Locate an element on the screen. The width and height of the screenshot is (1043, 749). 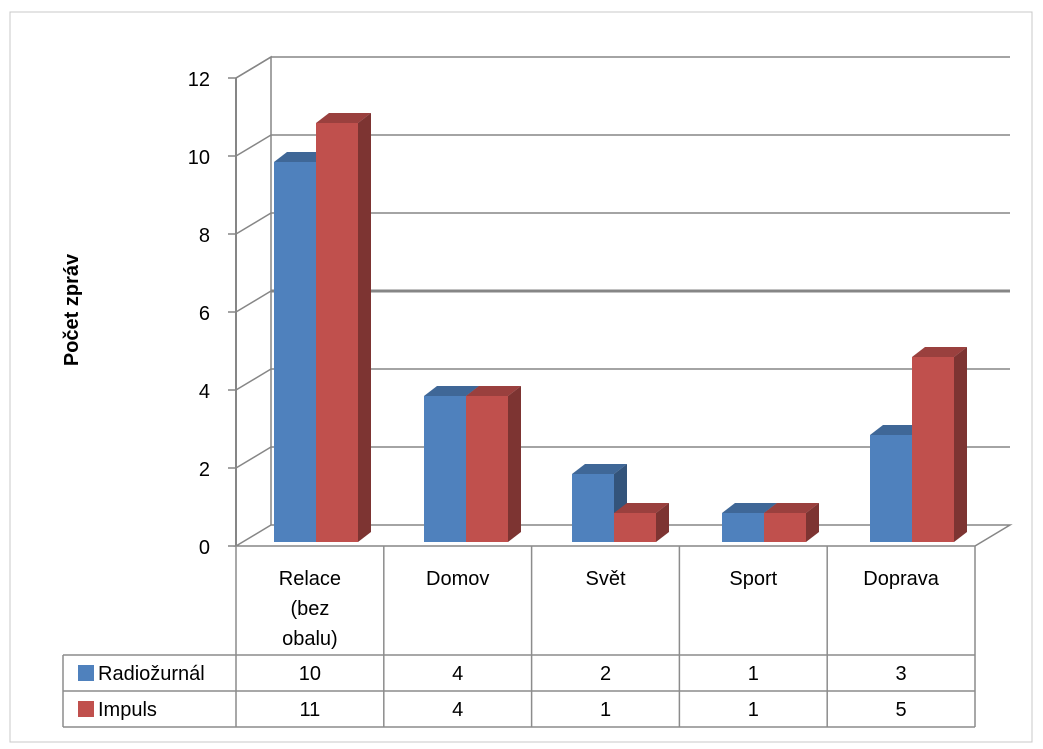
y-tick-label: 12 is located at coordinates (199, 80).